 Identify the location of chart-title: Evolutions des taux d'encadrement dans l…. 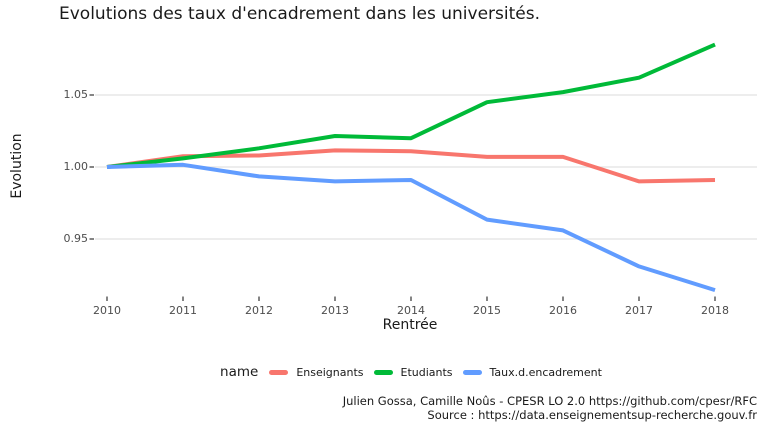
(299, 14).